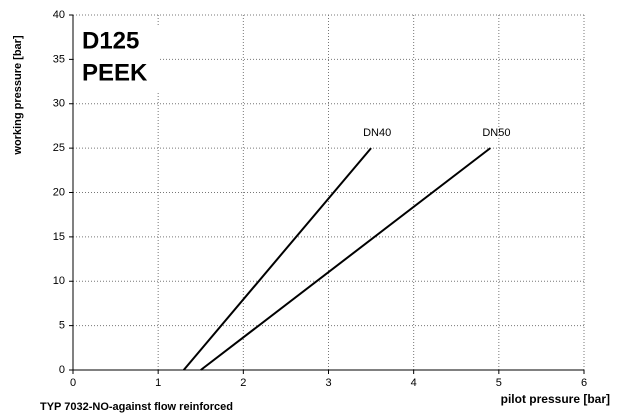 Image resolution: width=622 pixels, height=415 pixels. Describe the element at coordinates (59, 104) in the screenshot. I see `y-tick-label: 30` at that location.